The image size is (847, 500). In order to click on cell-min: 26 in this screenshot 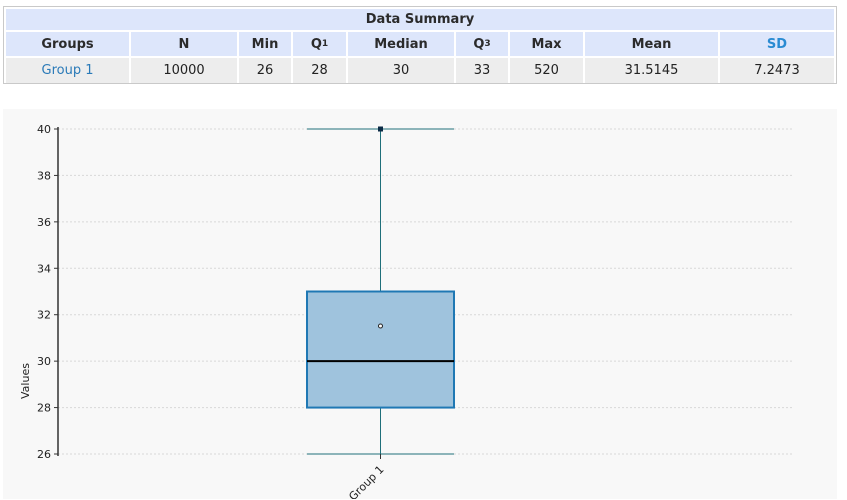, I will do `click(265, 70)`.